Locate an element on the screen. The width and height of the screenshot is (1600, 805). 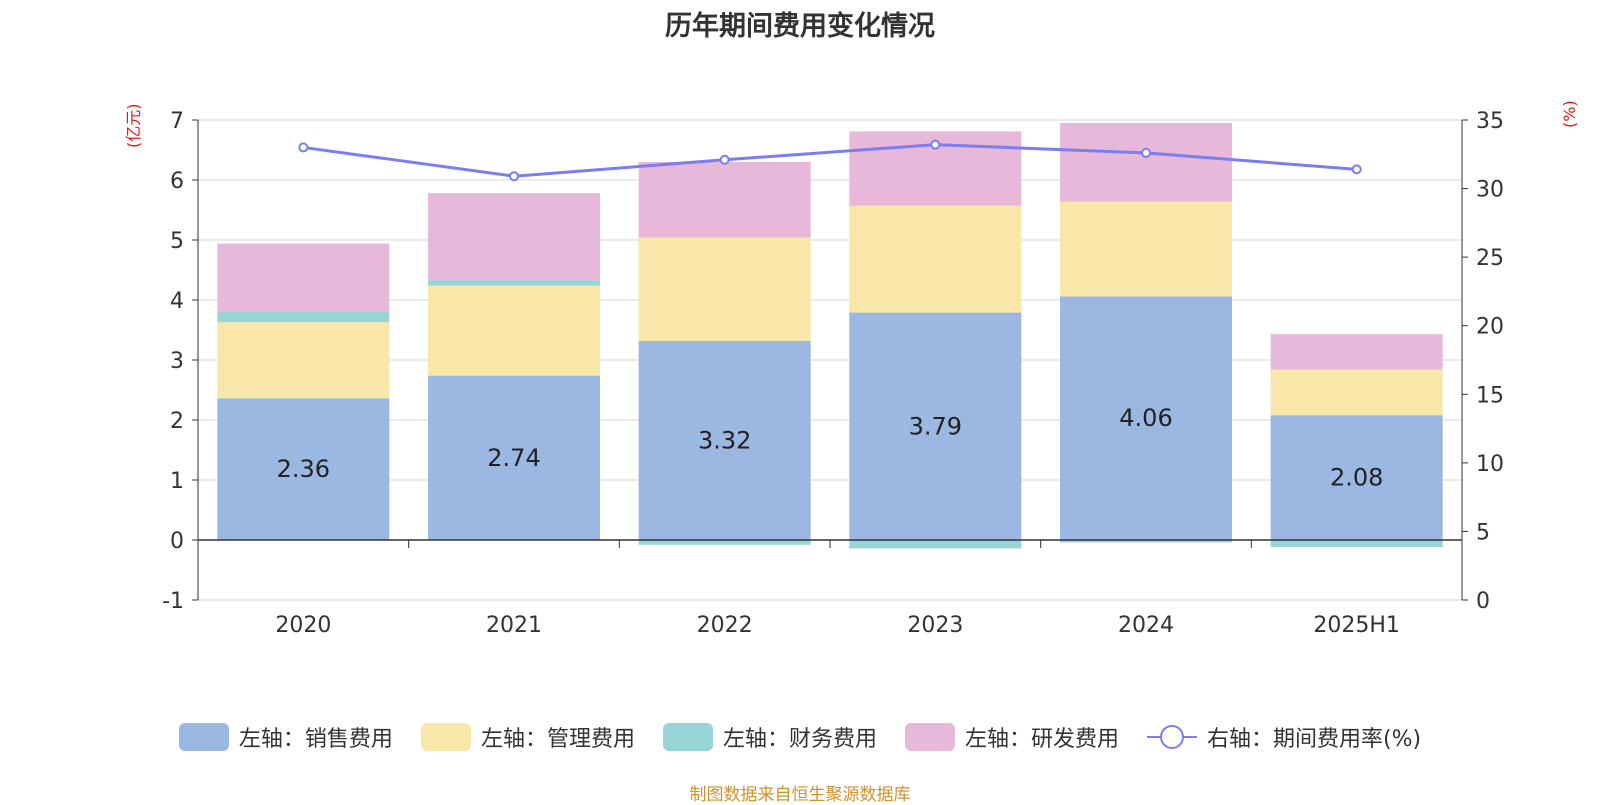
bar-segment-2-2023 is located at coordinates (935, 544).